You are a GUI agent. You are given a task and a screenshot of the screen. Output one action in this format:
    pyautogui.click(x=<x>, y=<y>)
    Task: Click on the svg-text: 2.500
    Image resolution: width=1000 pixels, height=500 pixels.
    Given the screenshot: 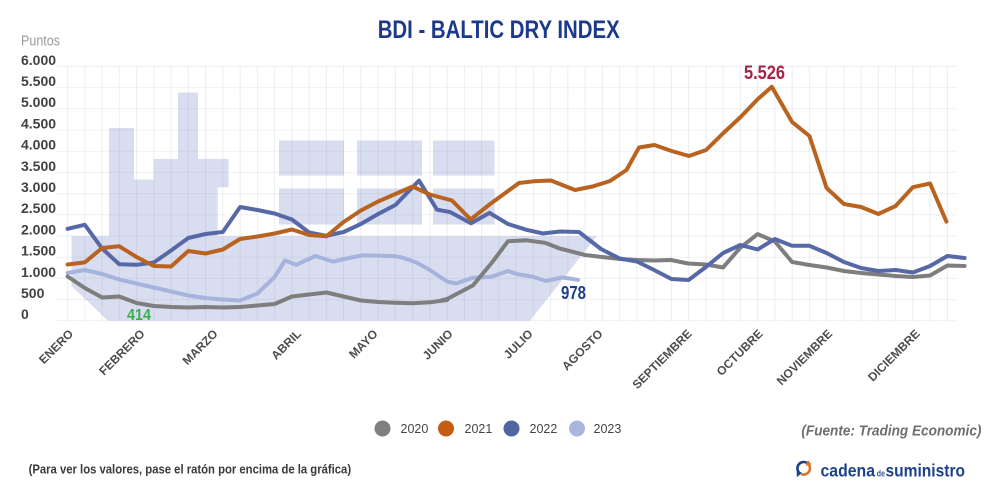 What is the action you would take?
    pyautogui.click(x=38, y=208)
    